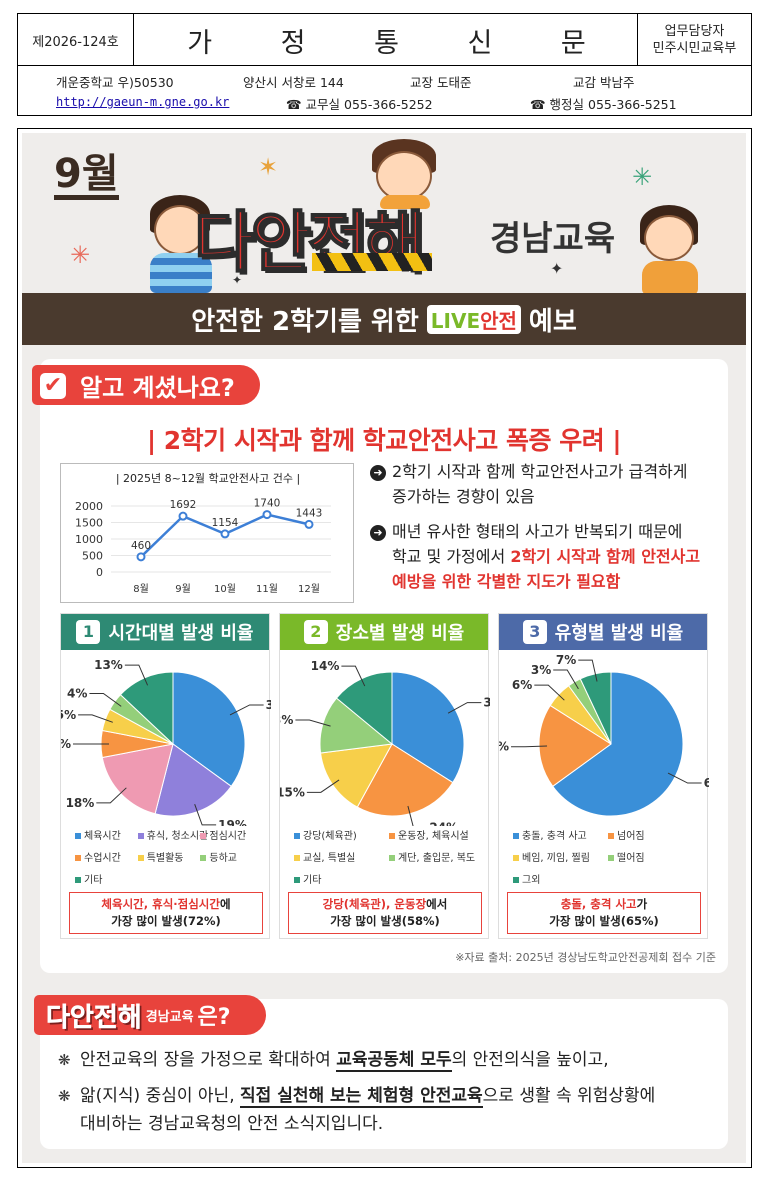 This screenshot has height=1179, width=769. I want to click on dept-line2: 민주시민교육부, so click(694, 48).